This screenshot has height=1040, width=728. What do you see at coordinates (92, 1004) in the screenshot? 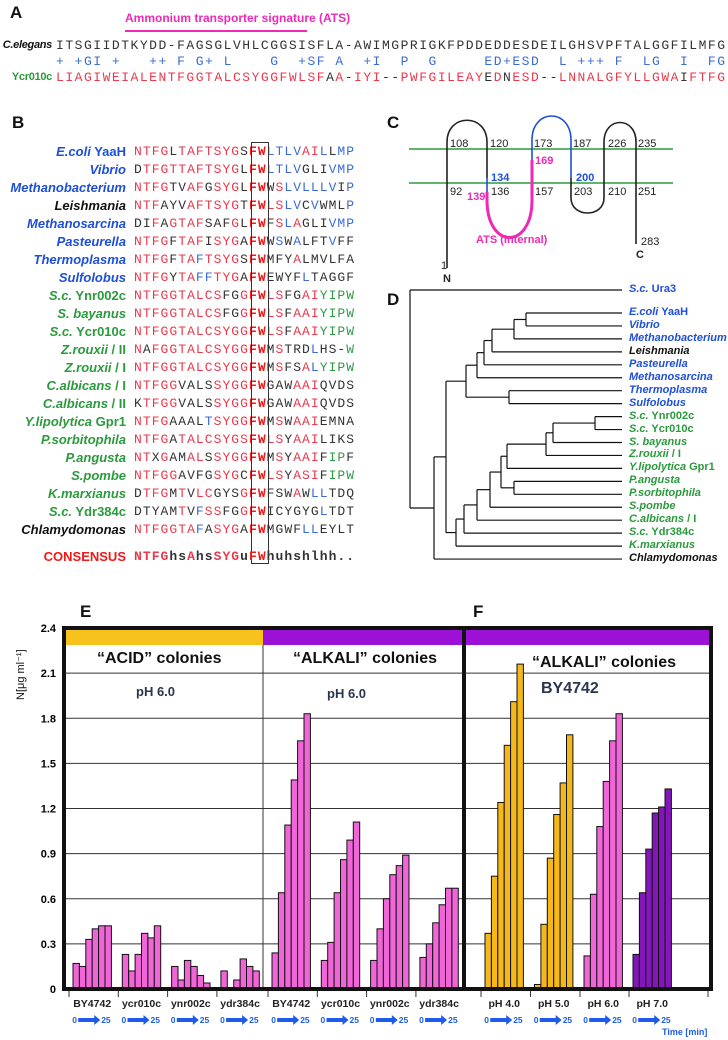
I see `category-label: BY4742` at bounding box center [92, 1004].